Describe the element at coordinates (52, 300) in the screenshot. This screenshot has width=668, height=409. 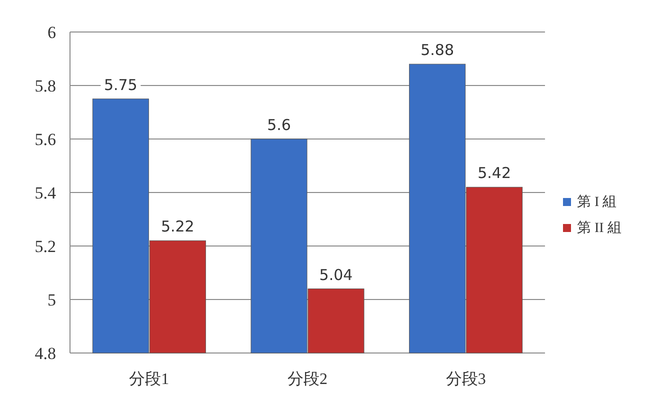
I see `y-tick-label: 5` at that location.